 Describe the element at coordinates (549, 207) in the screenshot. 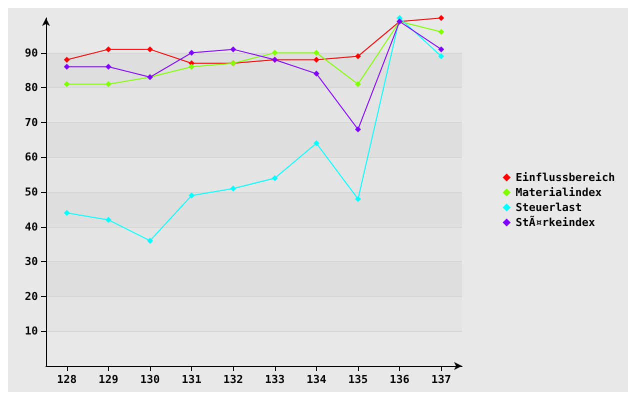

I see `legend-label: Steuerlast` at that location.